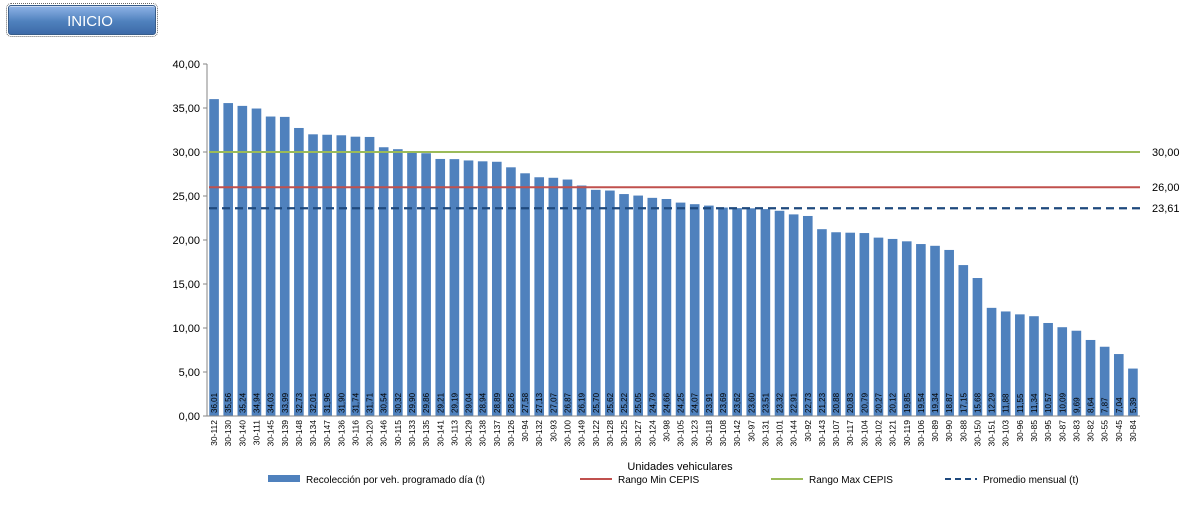  I want to click on x-tick-label: 30-102, so click(878, 433).